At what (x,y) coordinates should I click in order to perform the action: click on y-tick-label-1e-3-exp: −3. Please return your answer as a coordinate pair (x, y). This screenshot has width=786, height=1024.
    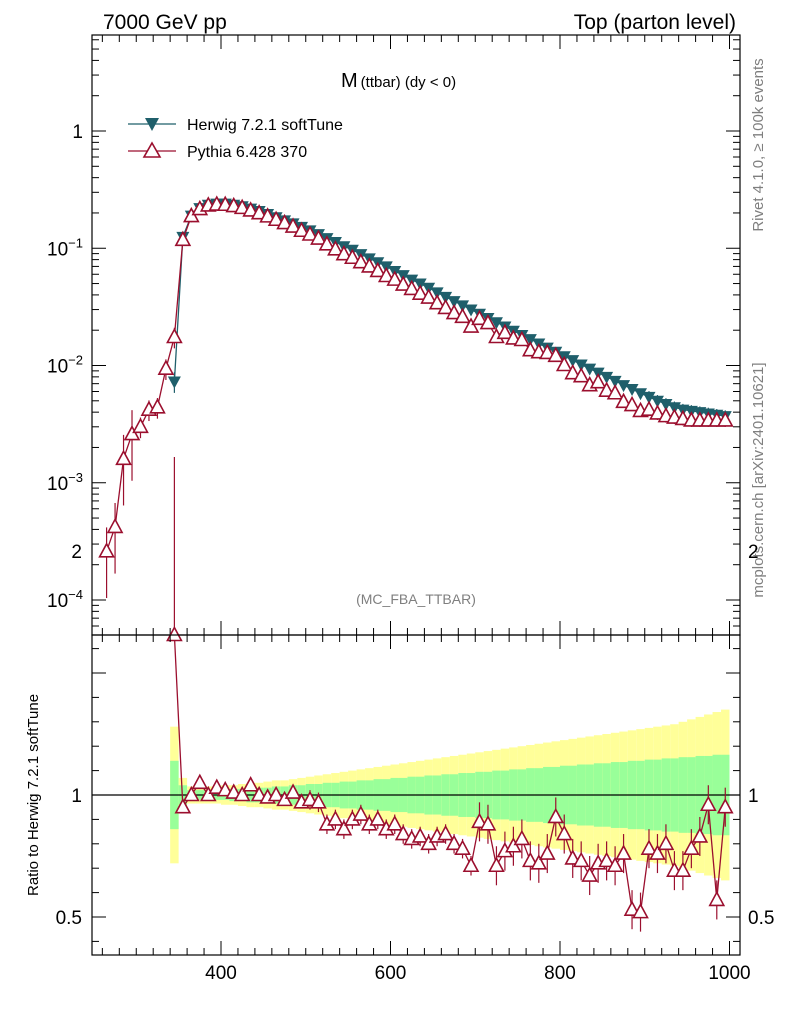
    Looking at the image, I should click on (75, 477).